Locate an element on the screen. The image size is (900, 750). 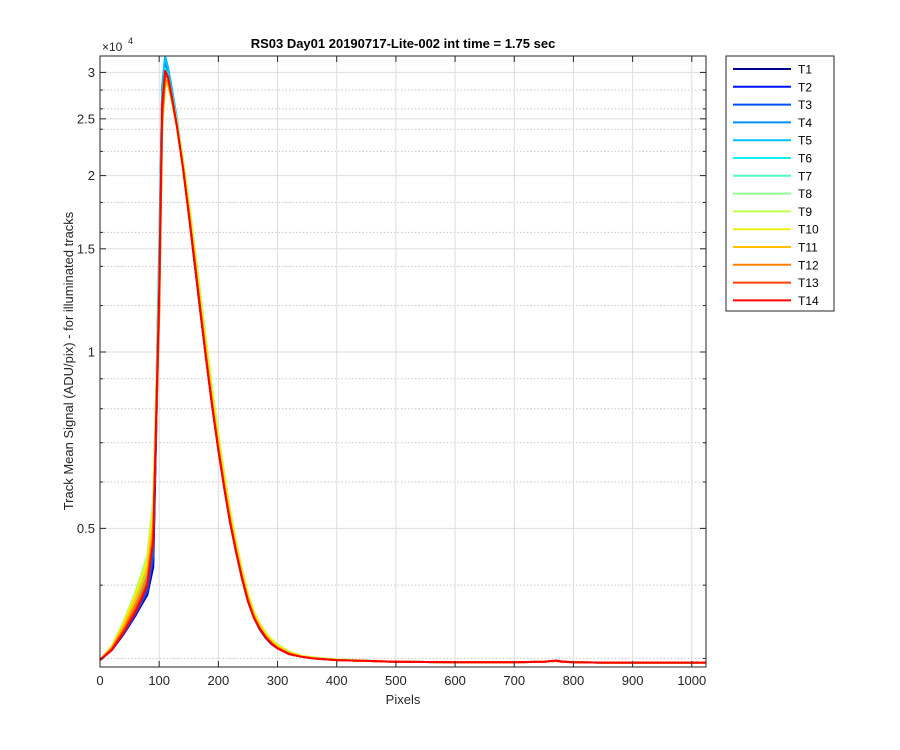
legend-label-t12: T12 is located at coordinates (808, 265).